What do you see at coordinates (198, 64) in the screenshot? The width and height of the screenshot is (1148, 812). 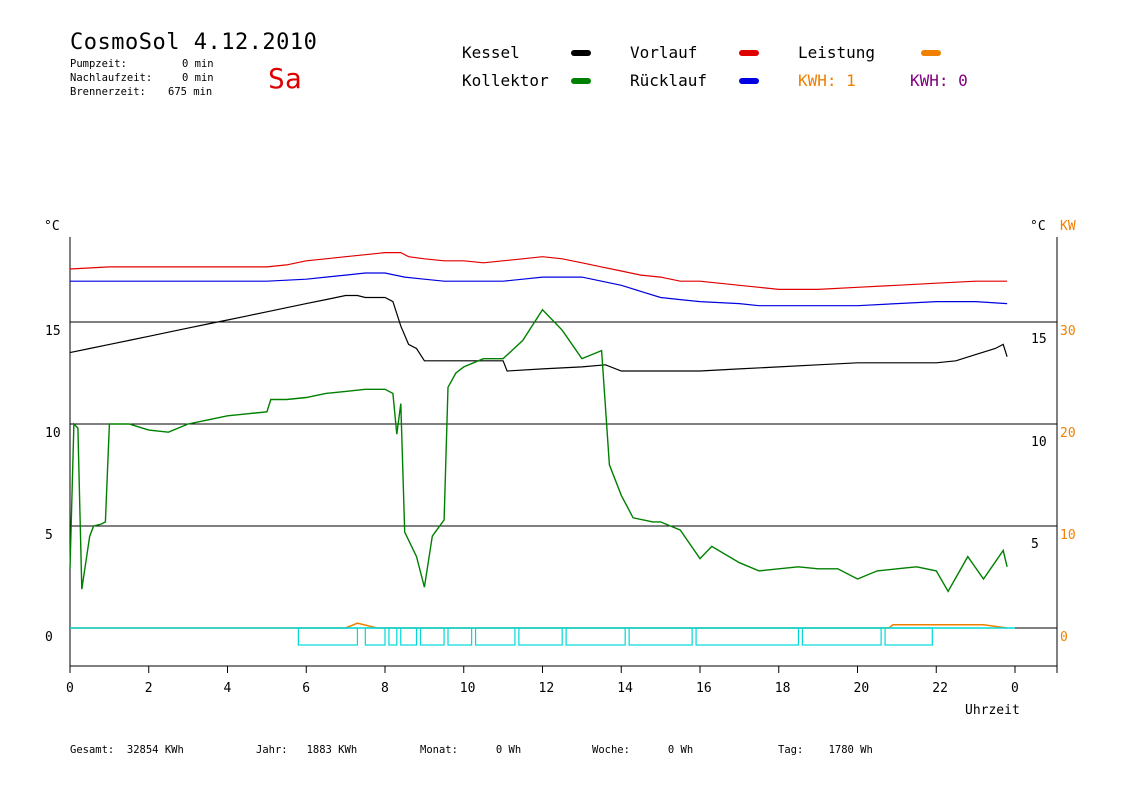 I see `stat-value-pumpzeit: 0 min` at bounding box center [198, 64].